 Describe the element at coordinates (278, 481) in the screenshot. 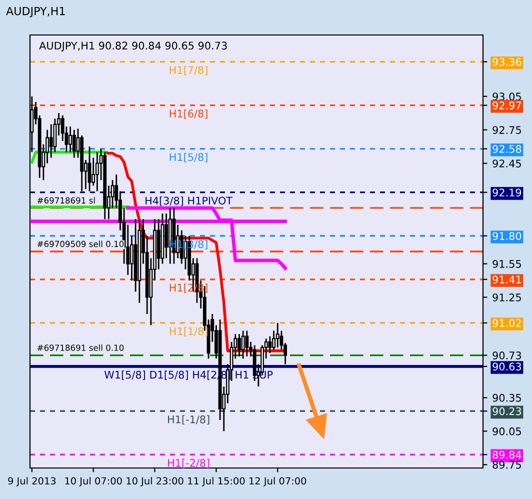

I see `x-tick-label: 12 Jul 07:00` at that location.